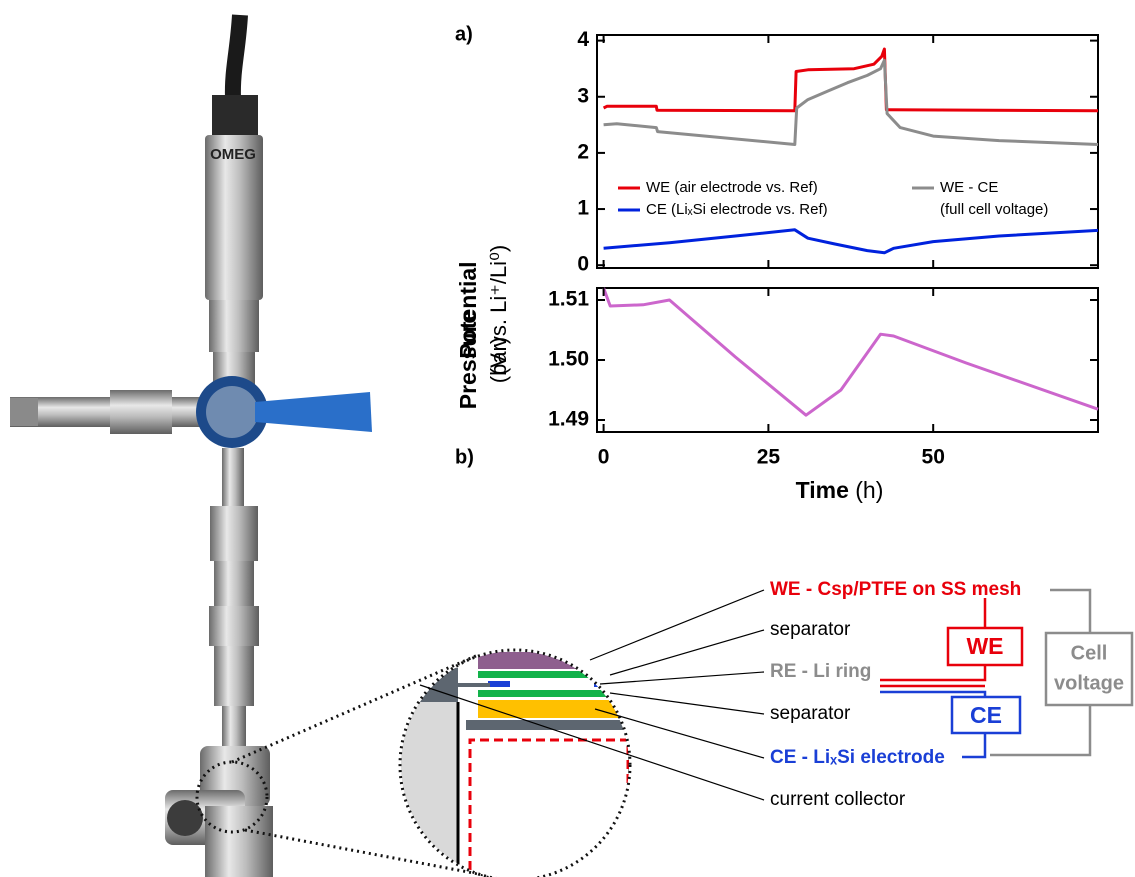 The height and width of the screenshot is (877, 1135). I want to click on x-axis-label-unit: (h), so click(869, 490).